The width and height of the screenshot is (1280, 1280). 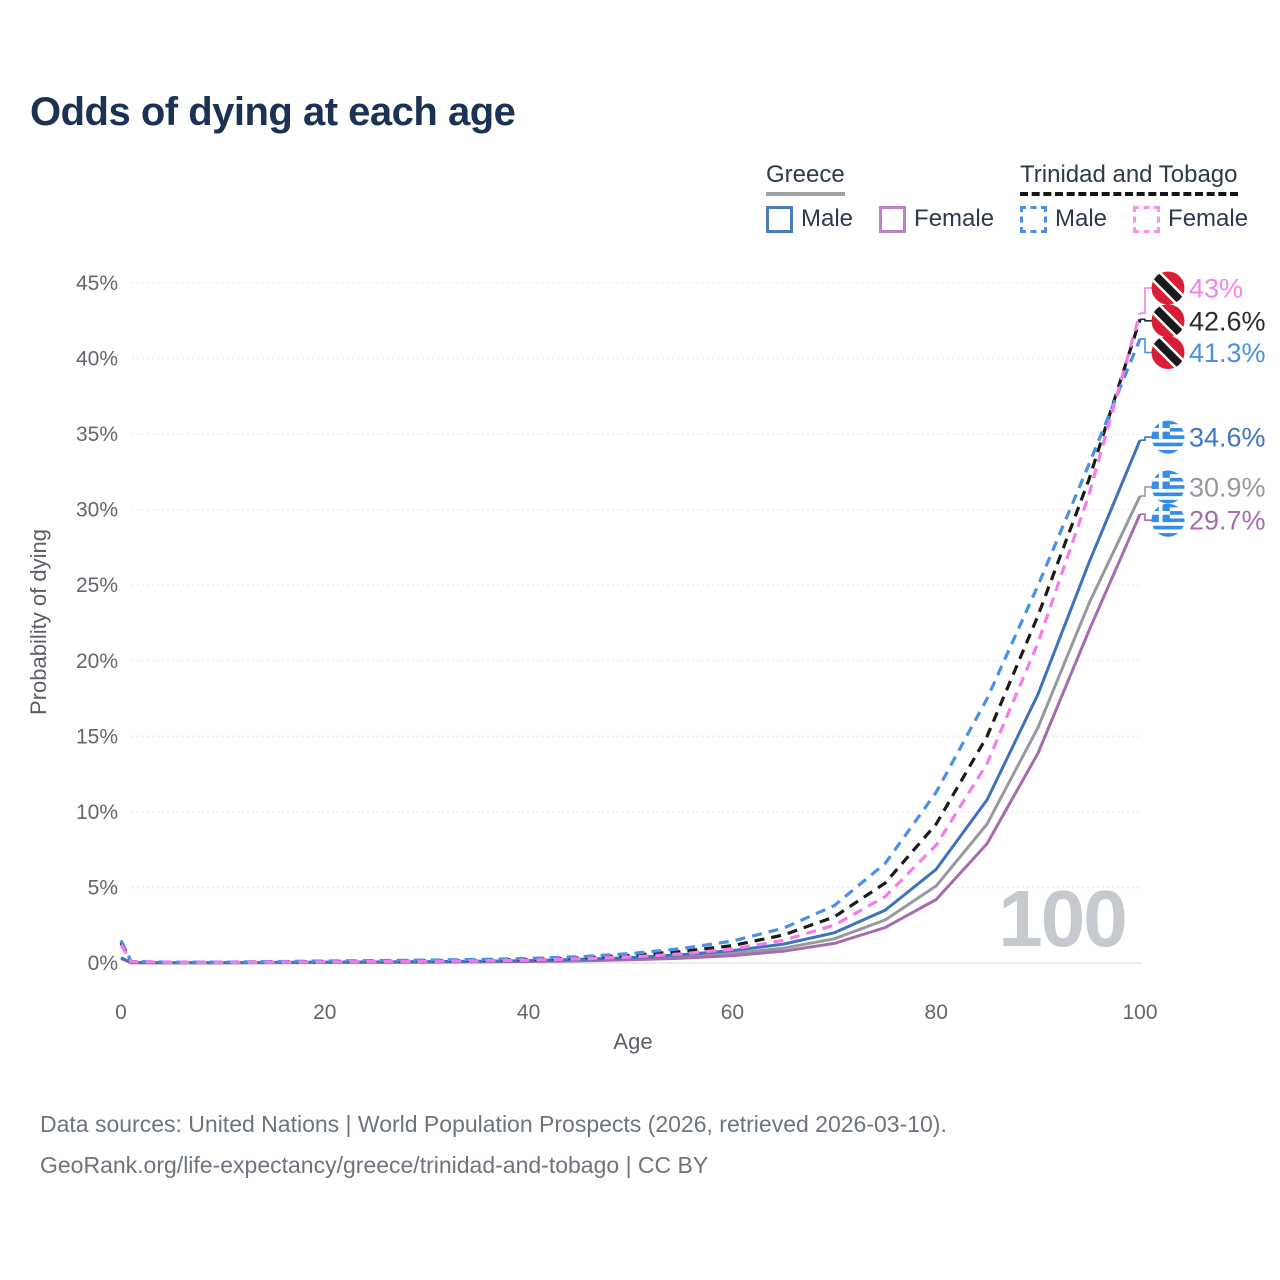 What do you see at coordinates (1134, 197) in the screenshot?
I see `legend-group-trinidad-and-tobago: Trinidad and Tobago Male Female` at bounding box center [1134, 197].